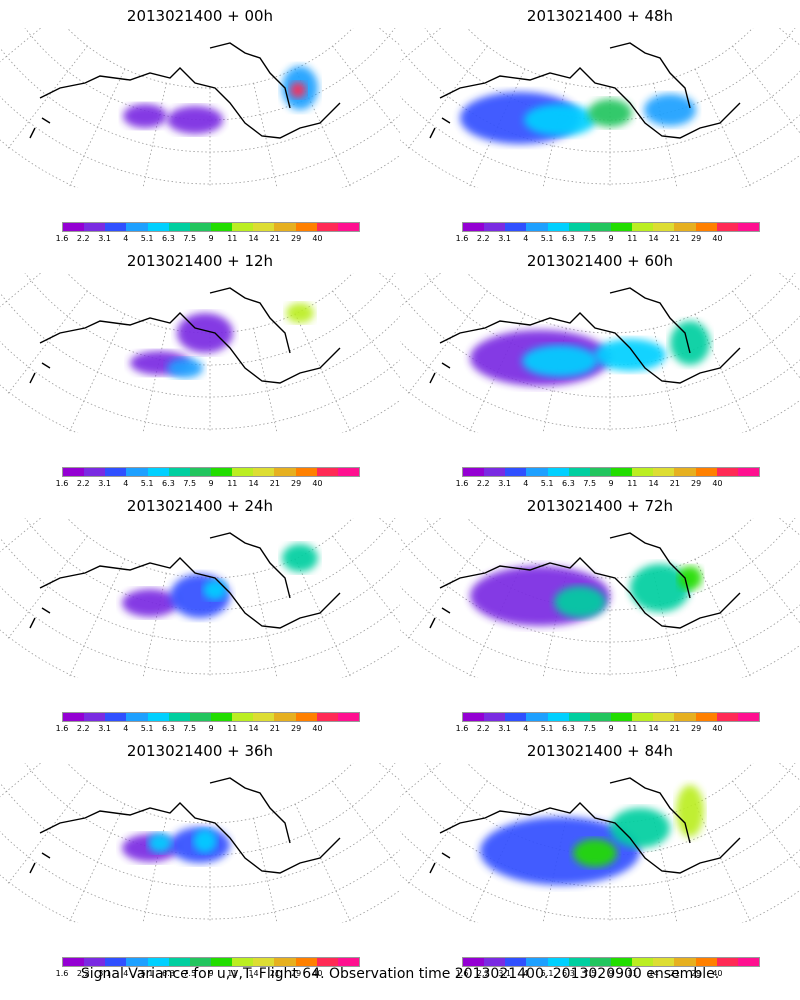 Image resolution: width=800 pixels, height=1000 pixels. Describe the element at coordinates (462, 973) in the screenshot. I see `colorbar-tick-label: 1.6` at that location.